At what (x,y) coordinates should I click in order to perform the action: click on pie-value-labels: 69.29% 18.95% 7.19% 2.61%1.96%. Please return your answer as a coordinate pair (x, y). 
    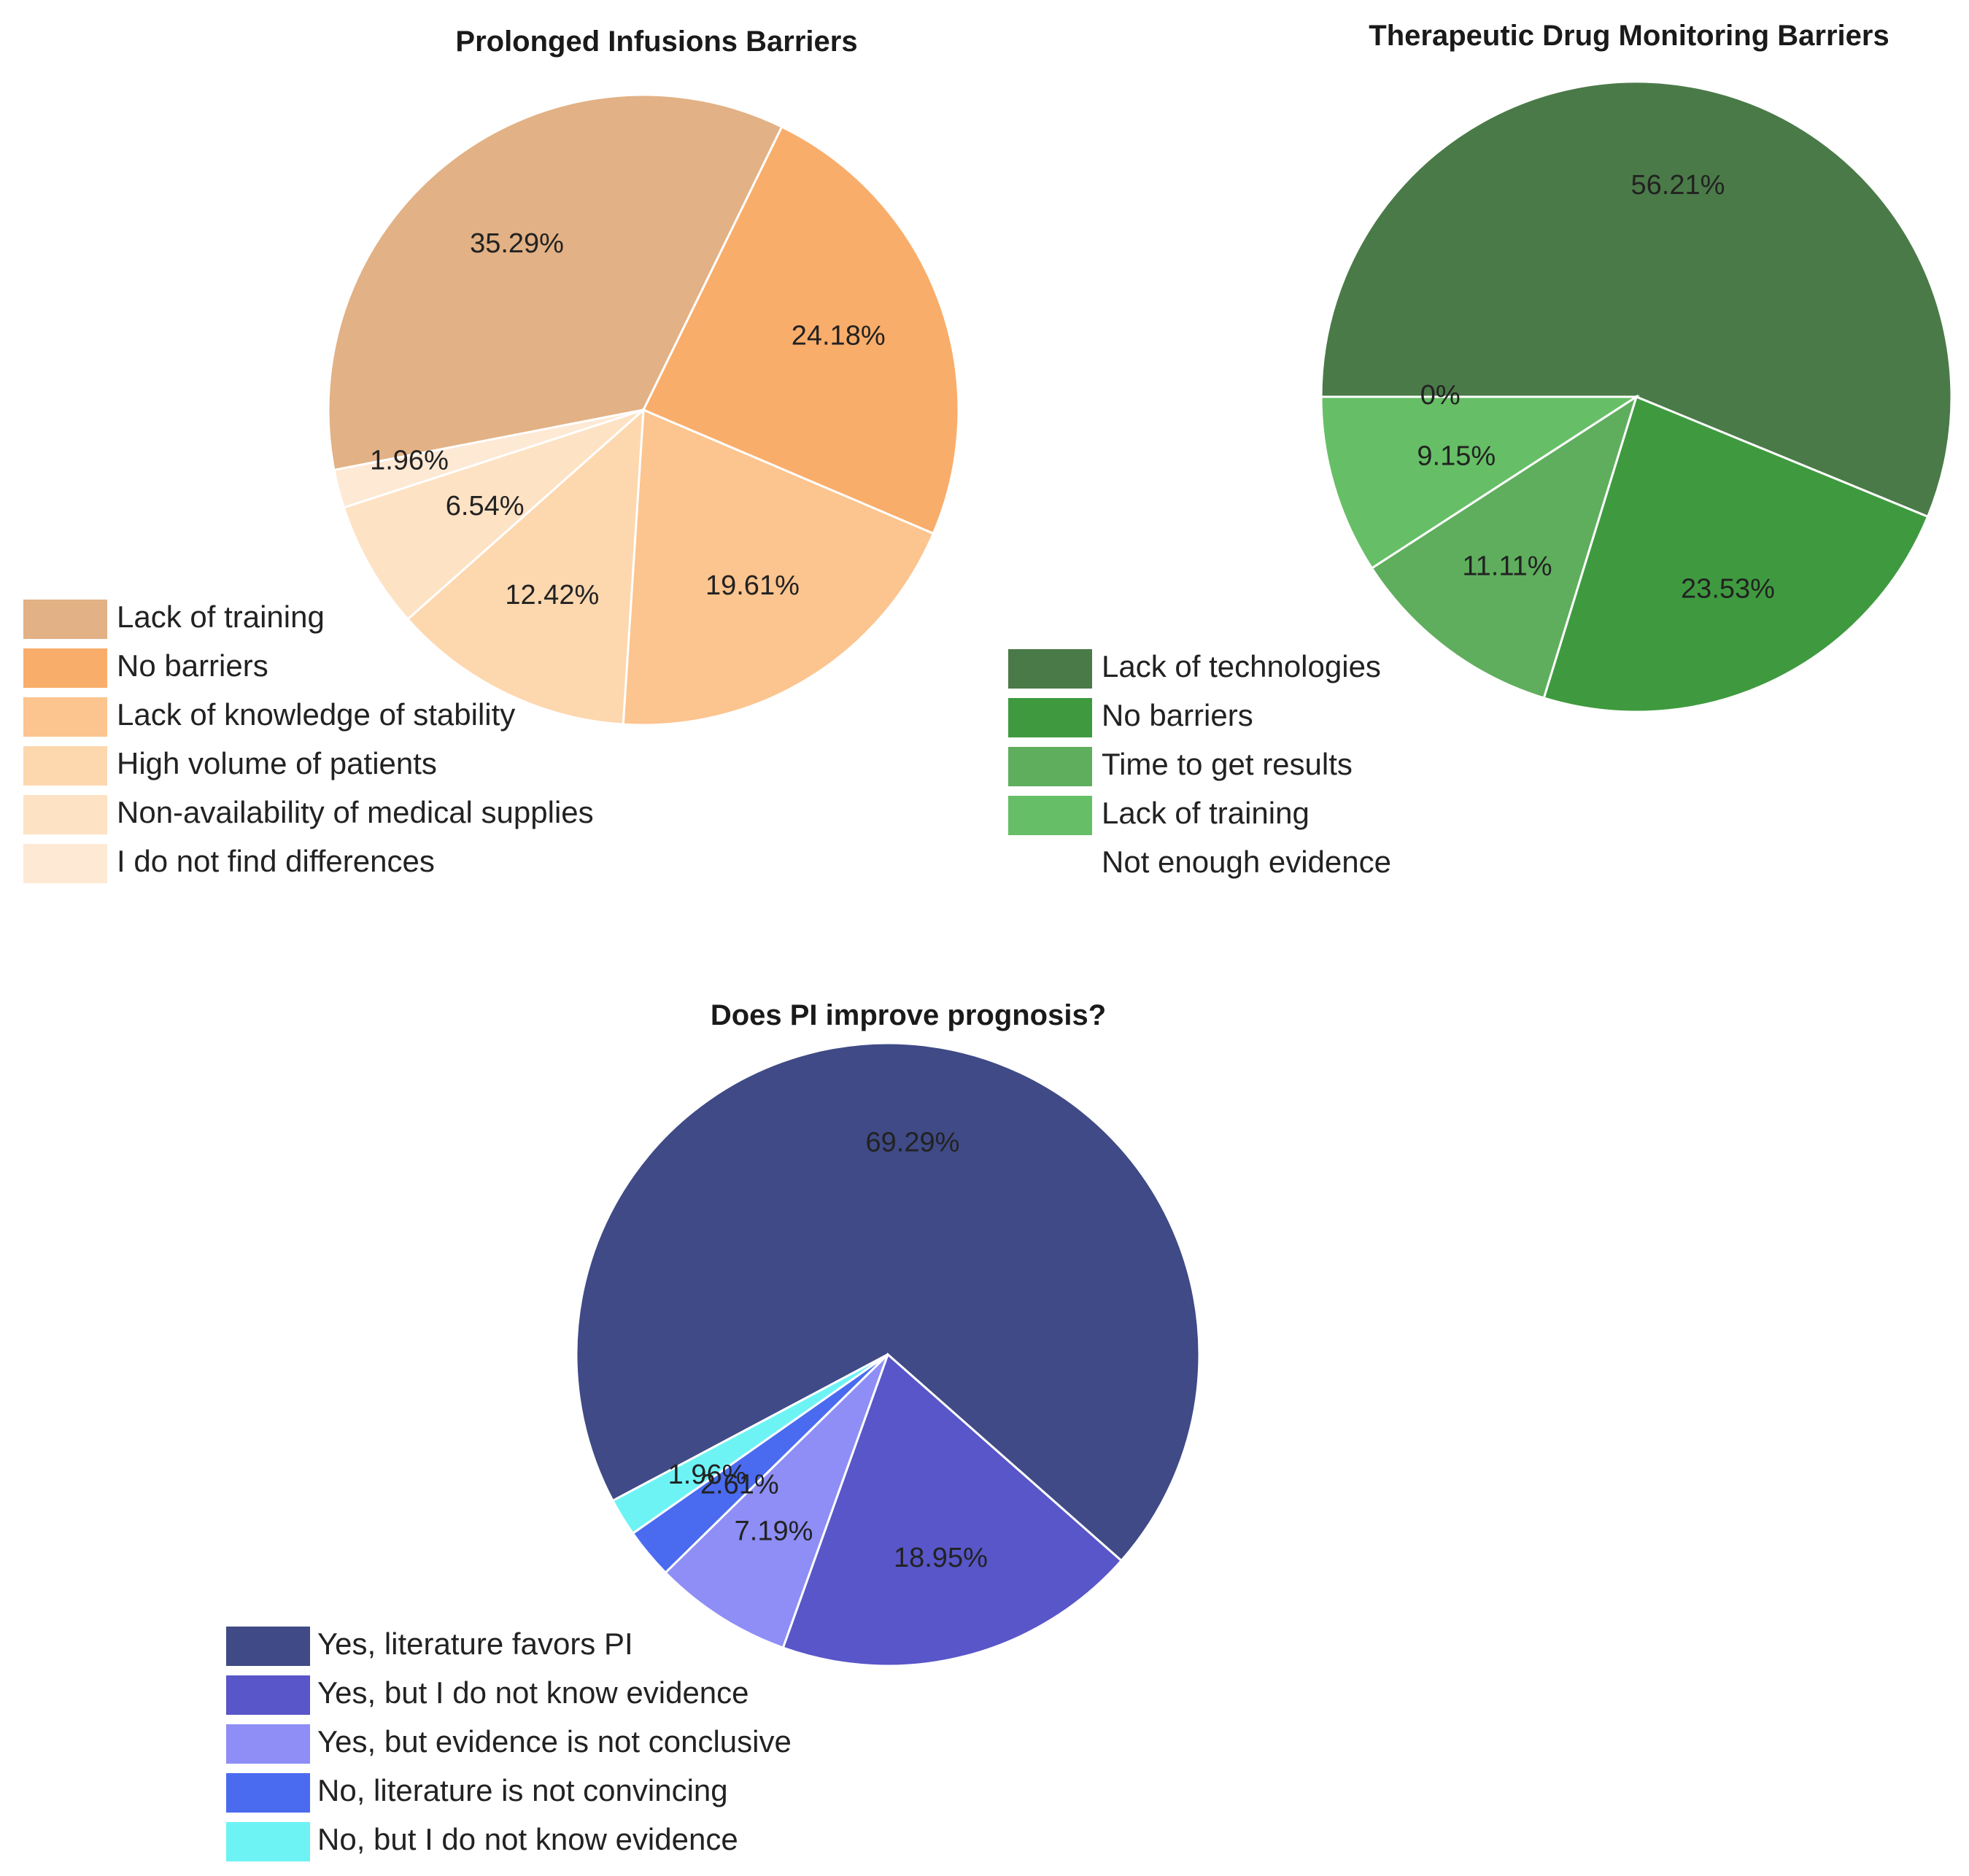
    Looking at the image, I should click on (828, 1351).